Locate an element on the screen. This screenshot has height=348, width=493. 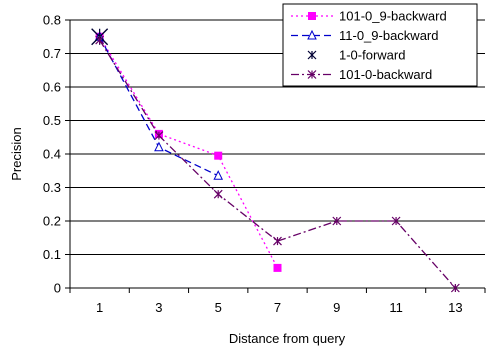
x-tick-label: 11 is located at coordinates (396, 307).